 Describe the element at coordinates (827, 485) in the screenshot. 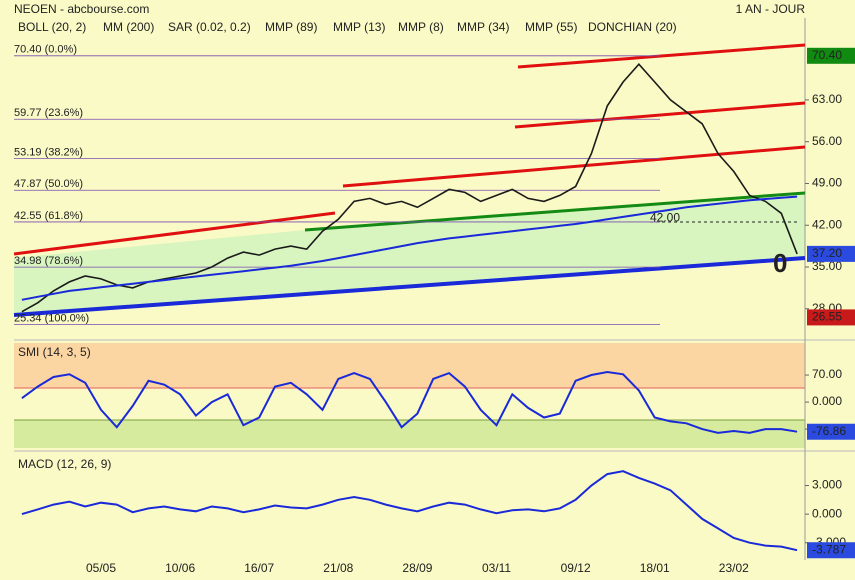

I see `y-tick-label: 3.000` at that location.